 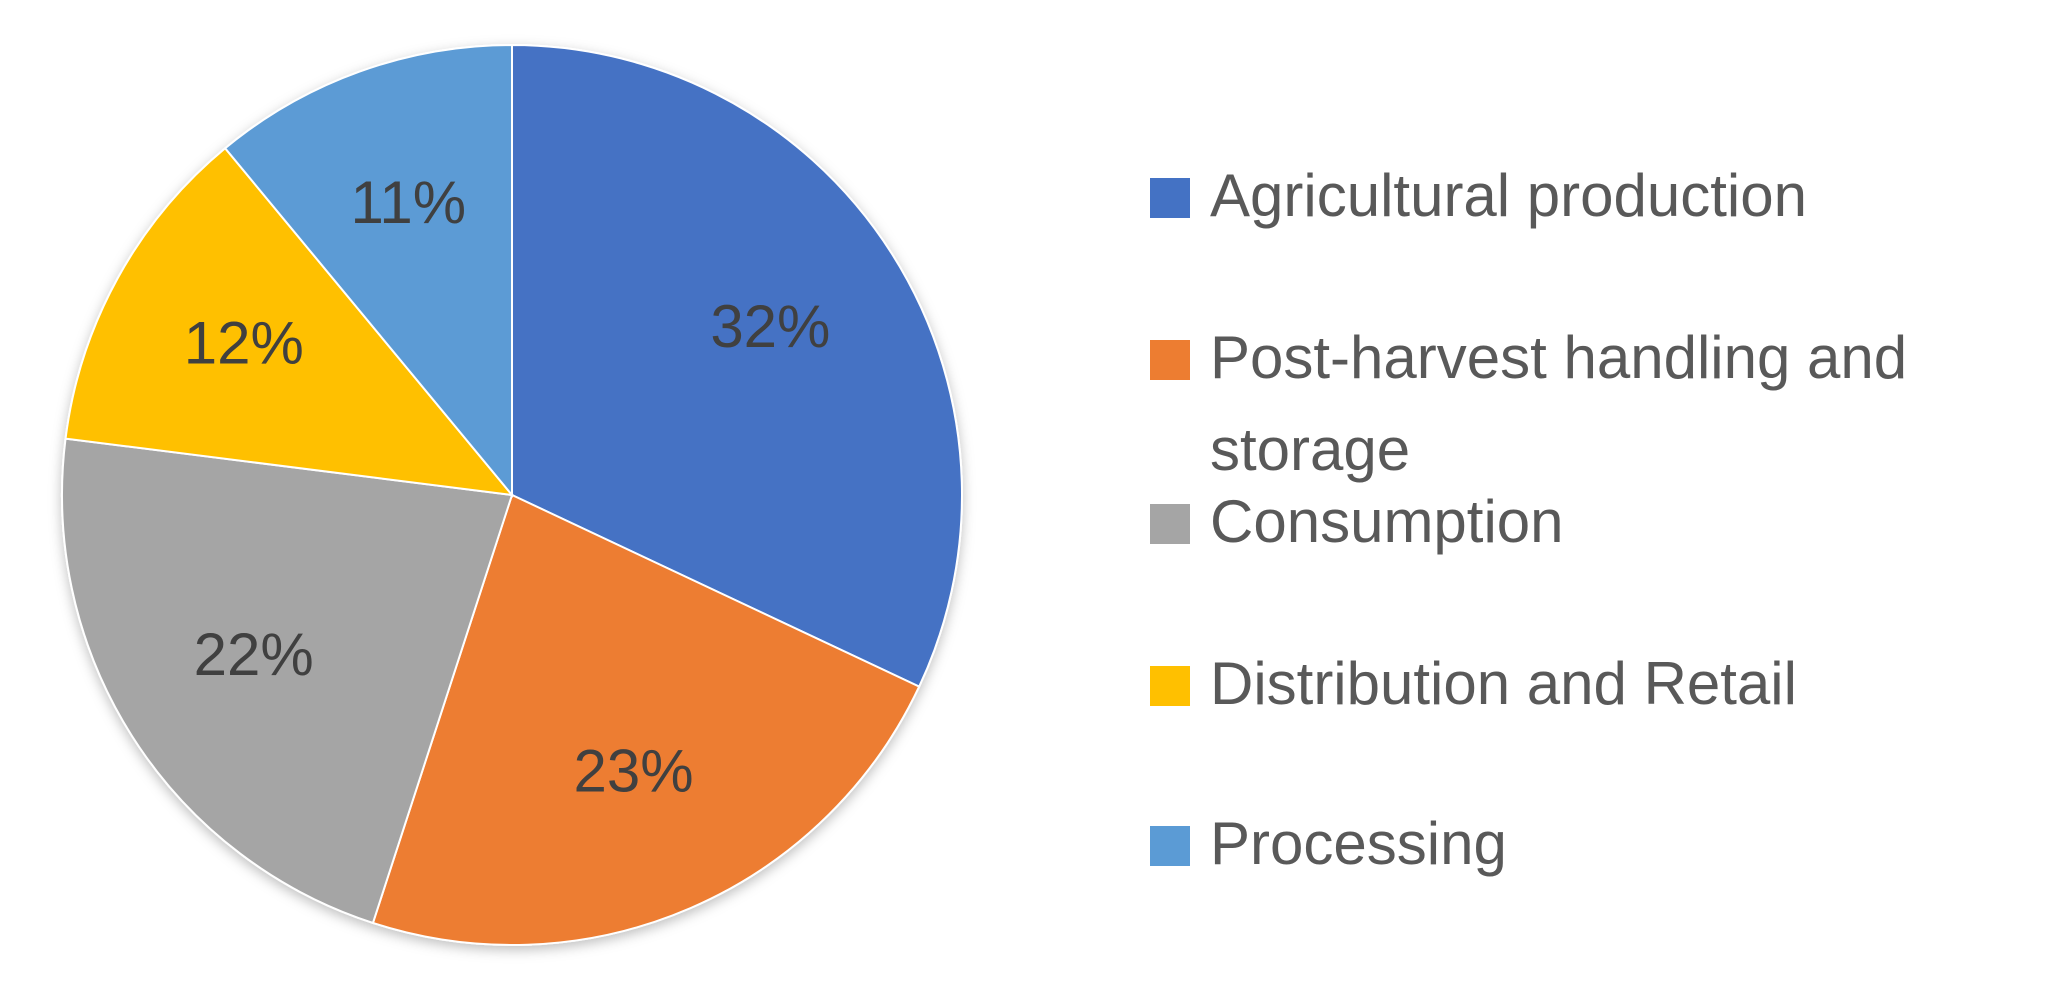 I want to click on data-label-5: 11%, so click(x=409, y=202).